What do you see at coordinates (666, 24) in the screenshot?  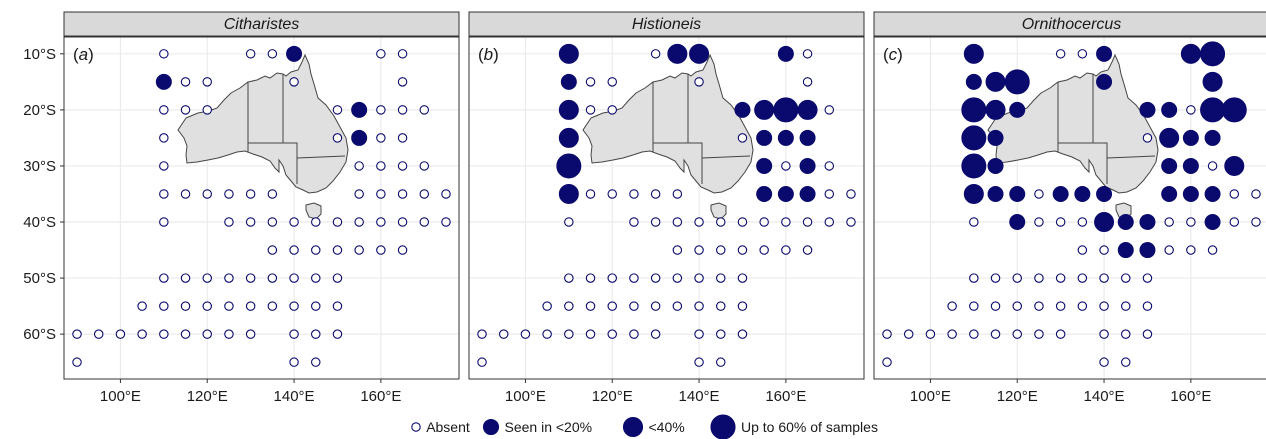 I see `panel-title: Histioneis` at bounding box center [666, 24].